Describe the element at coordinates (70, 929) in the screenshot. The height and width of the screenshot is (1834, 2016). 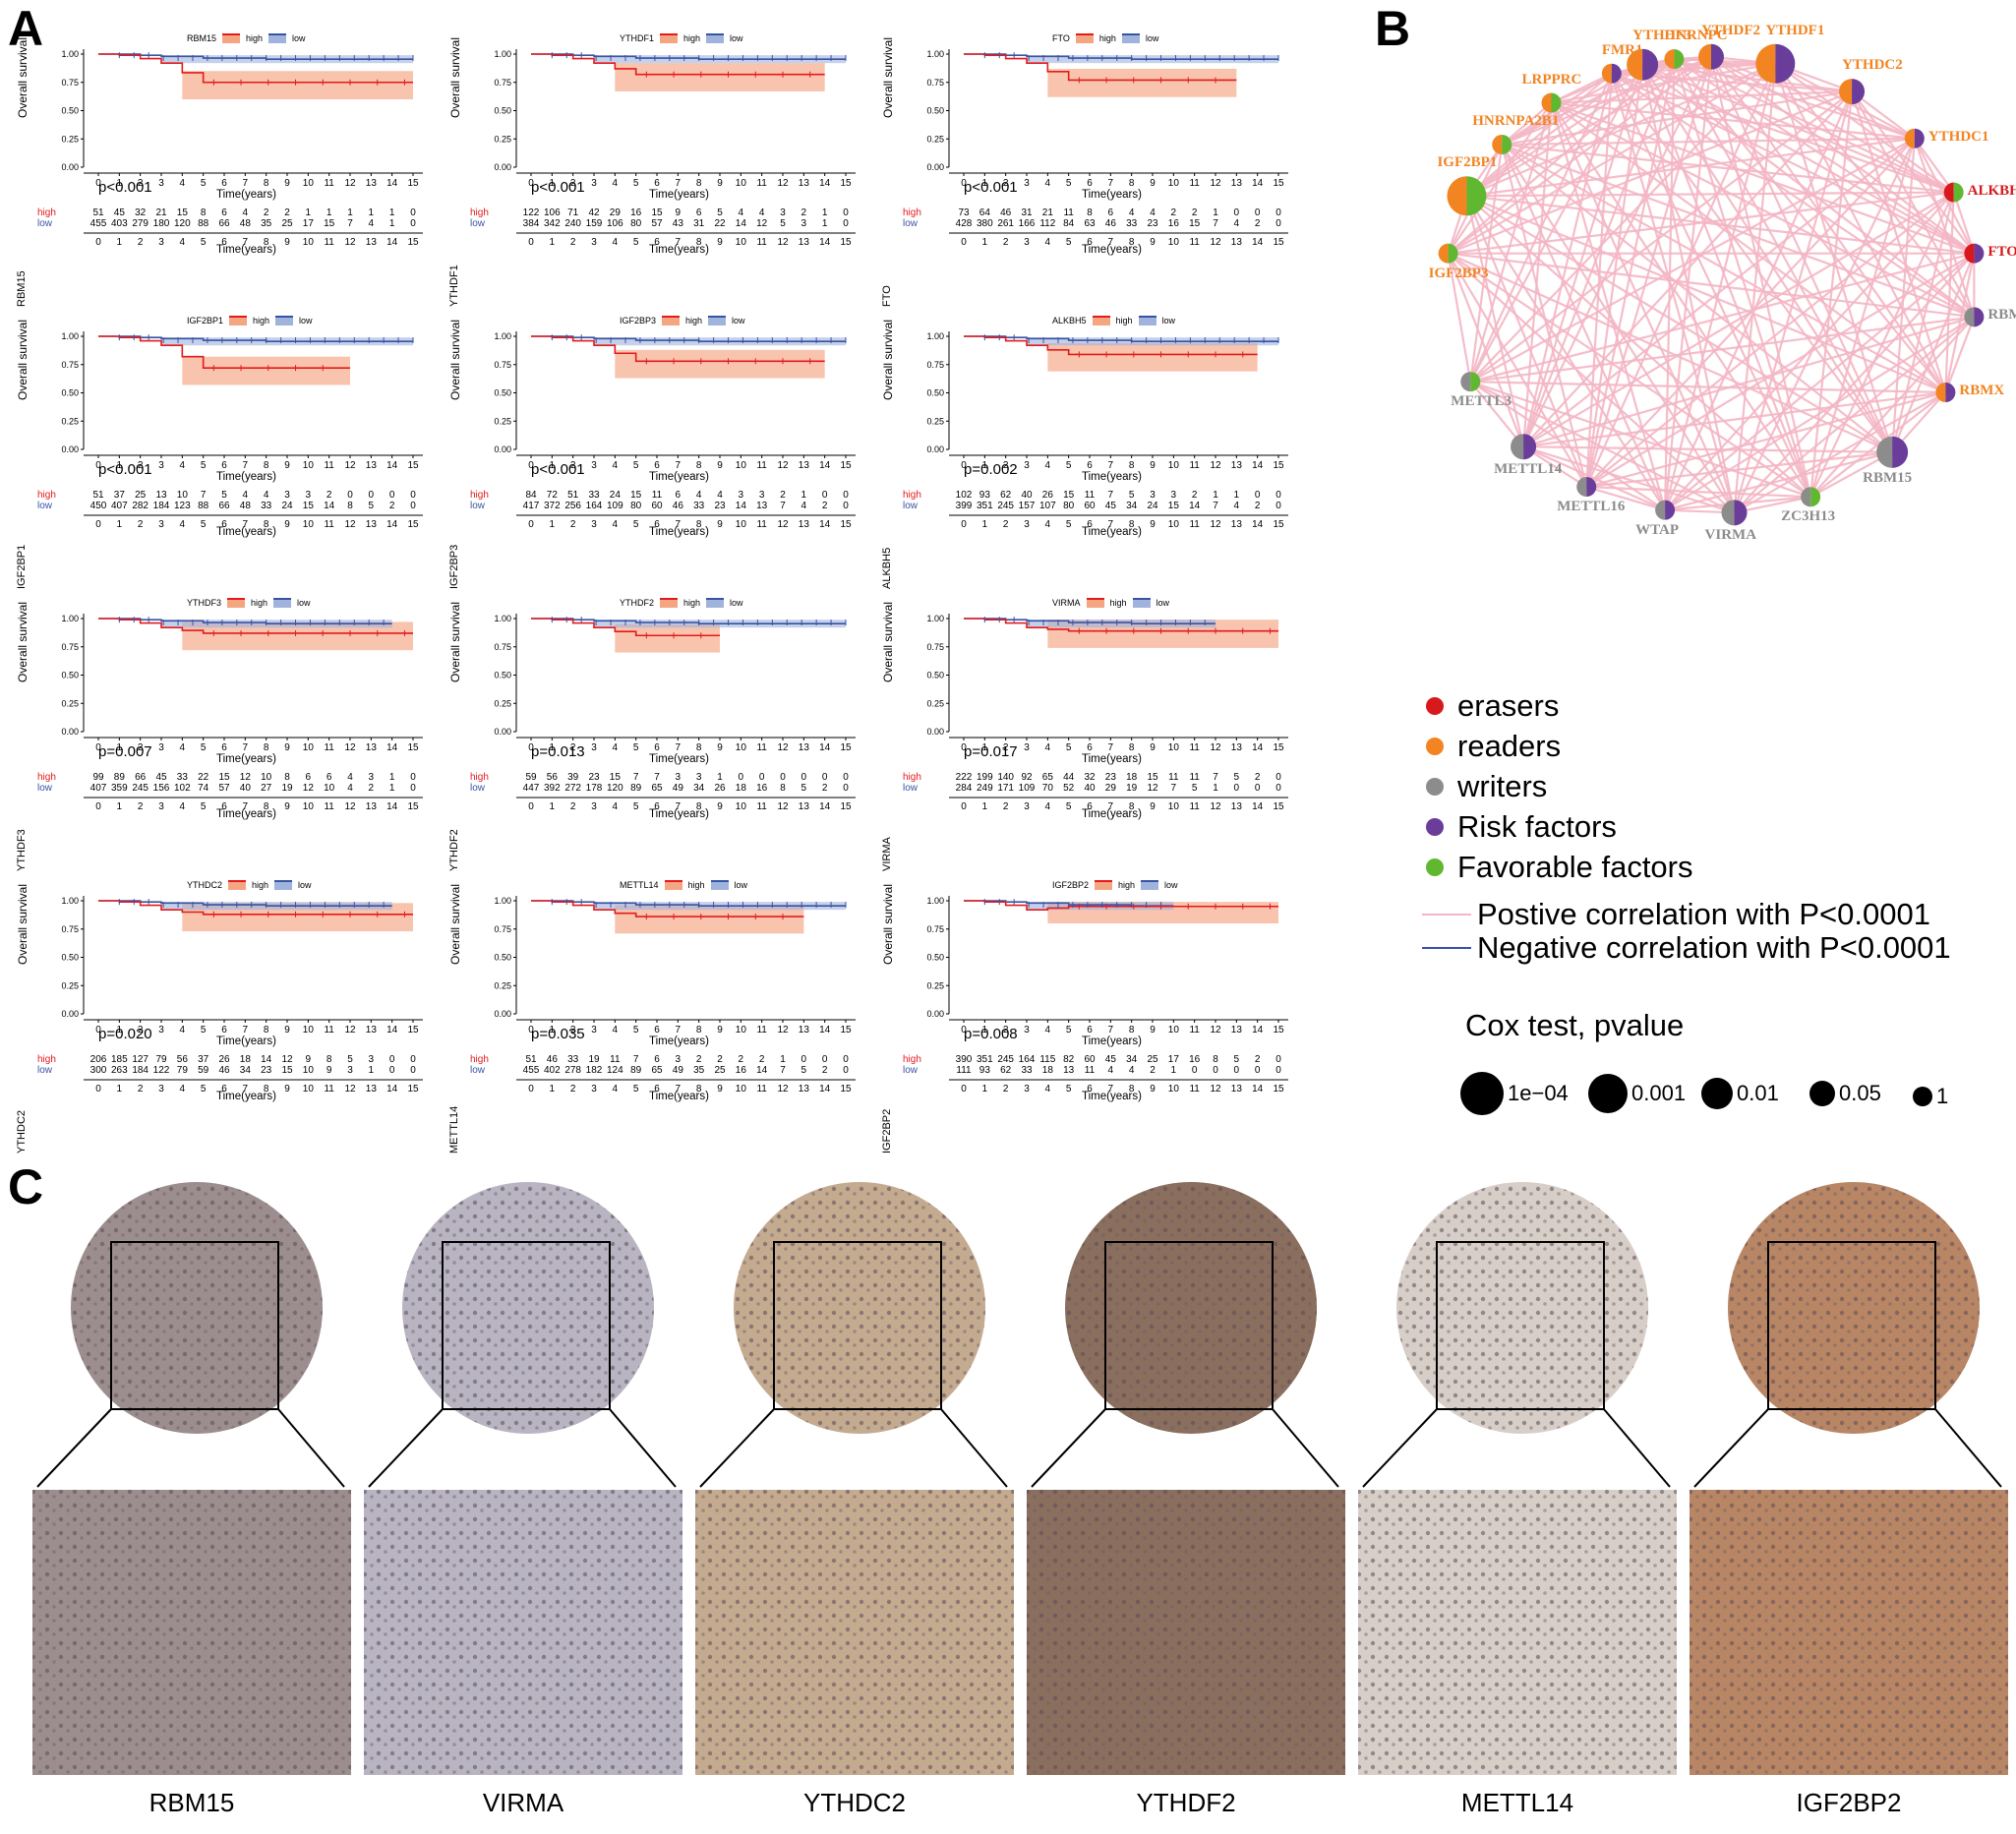
I see `y-tick-label: 0.75` at that location.